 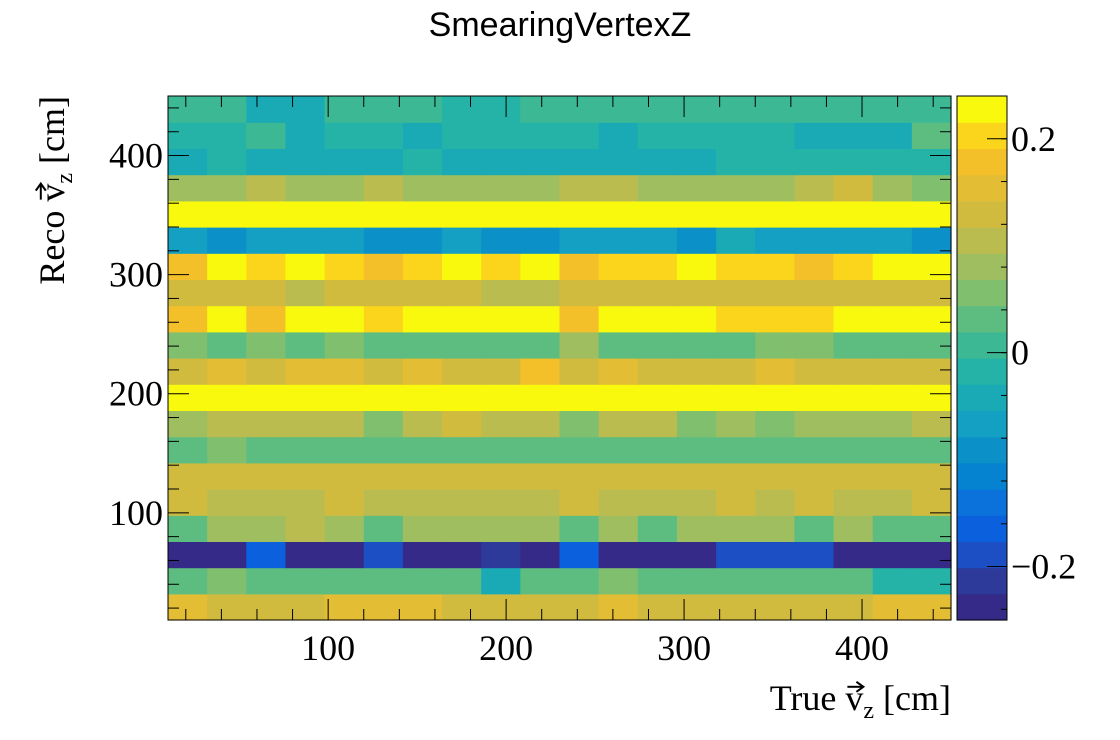 What do you see at coordinates (136, 394) in the screenshot?
I see `y-tick-label: 200` at bounding box center [136, 394].